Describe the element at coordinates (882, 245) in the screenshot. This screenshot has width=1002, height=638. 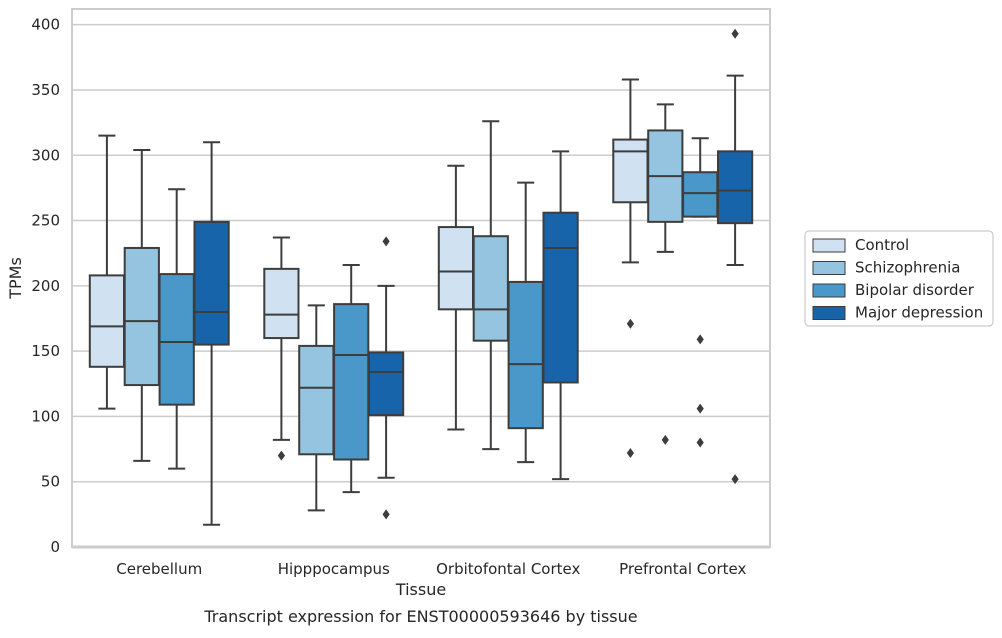
I see `legend-label: Control` at that location.